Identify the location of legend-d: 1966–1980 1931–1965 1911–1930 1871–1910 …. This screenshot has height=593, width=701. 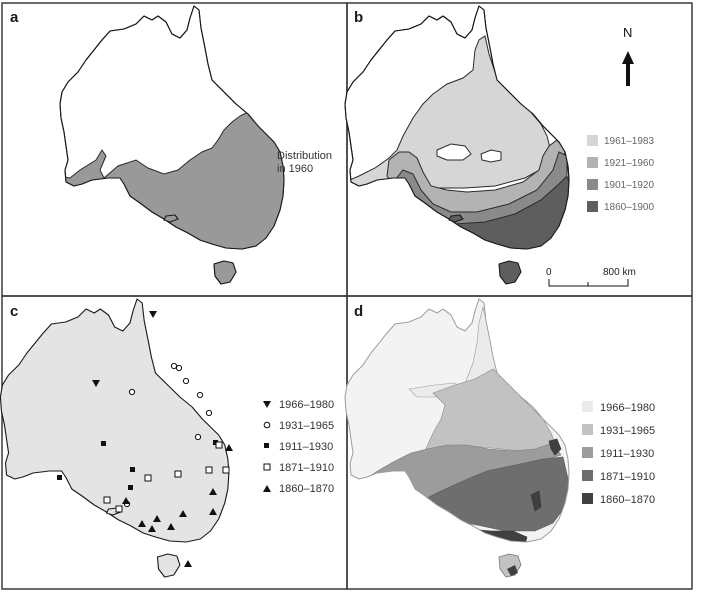
(618, 453).